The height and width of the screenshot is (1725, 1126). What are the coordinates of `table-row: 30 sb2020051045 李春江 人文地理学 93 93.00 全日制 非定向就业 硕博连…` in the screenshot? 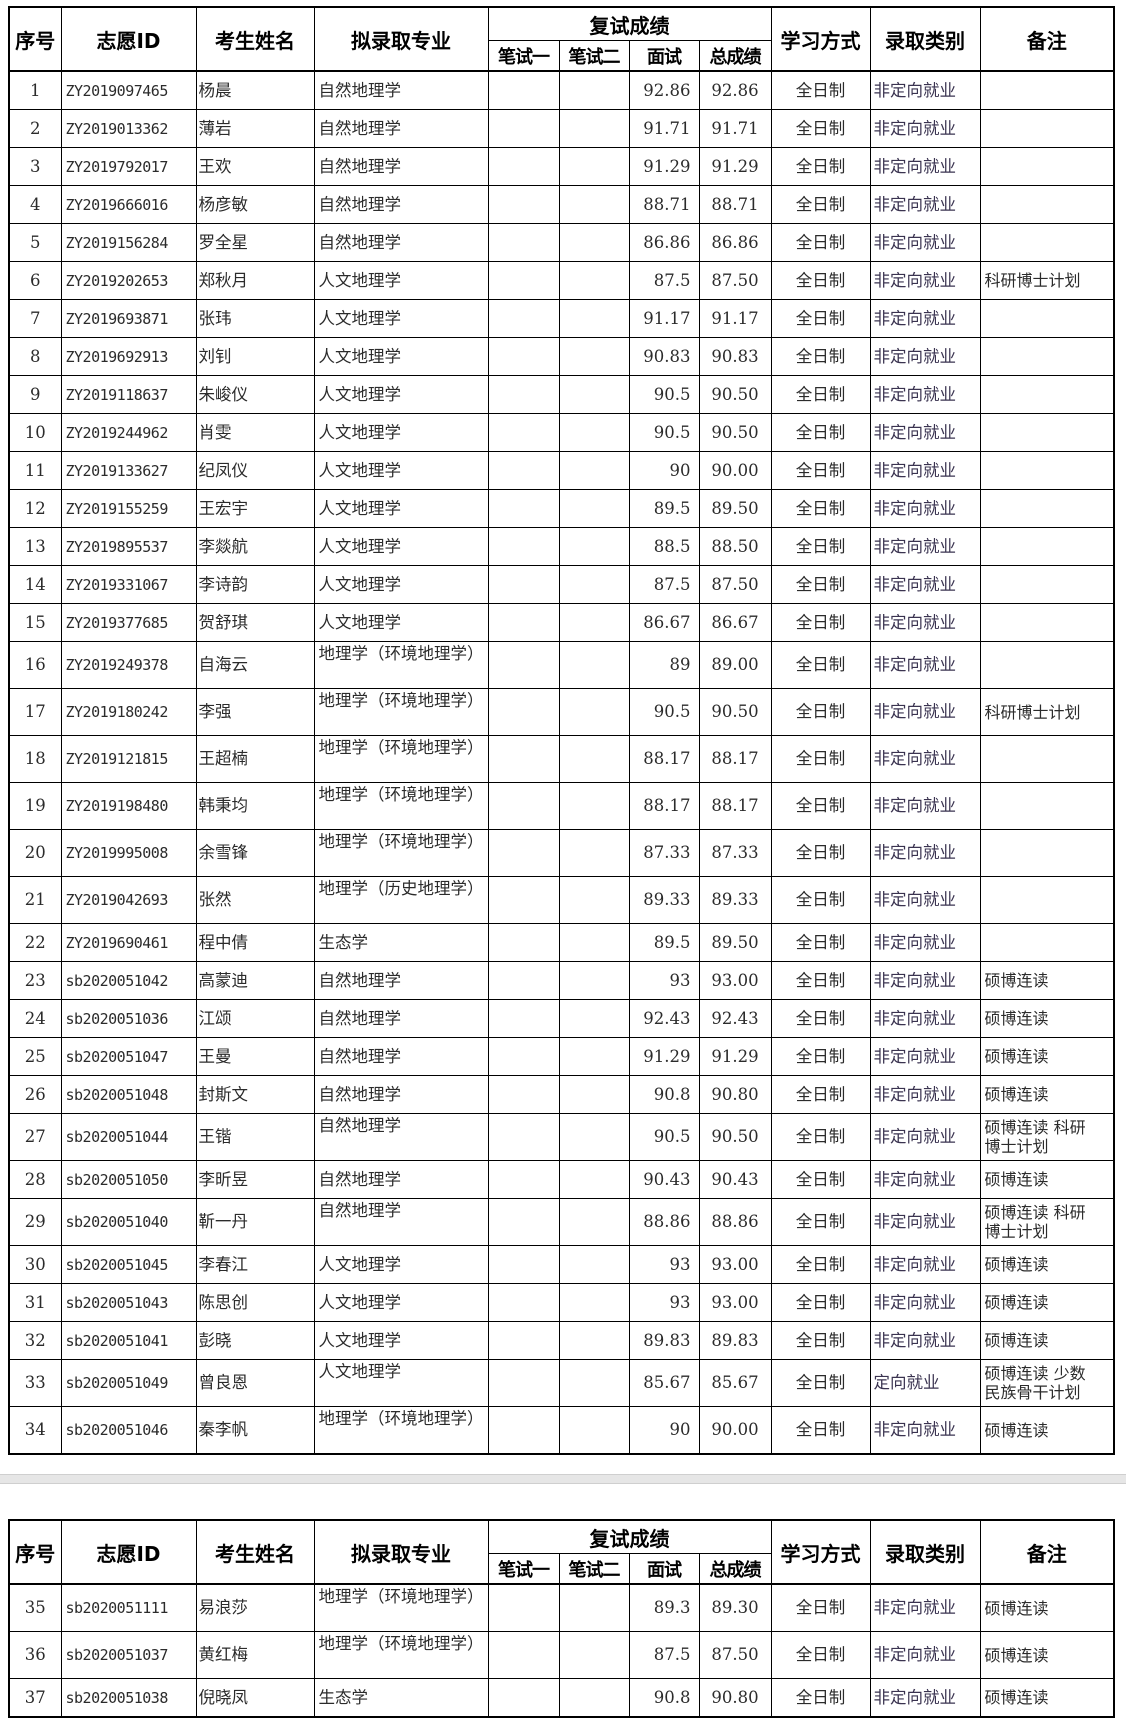 It's located at (561, 1264).